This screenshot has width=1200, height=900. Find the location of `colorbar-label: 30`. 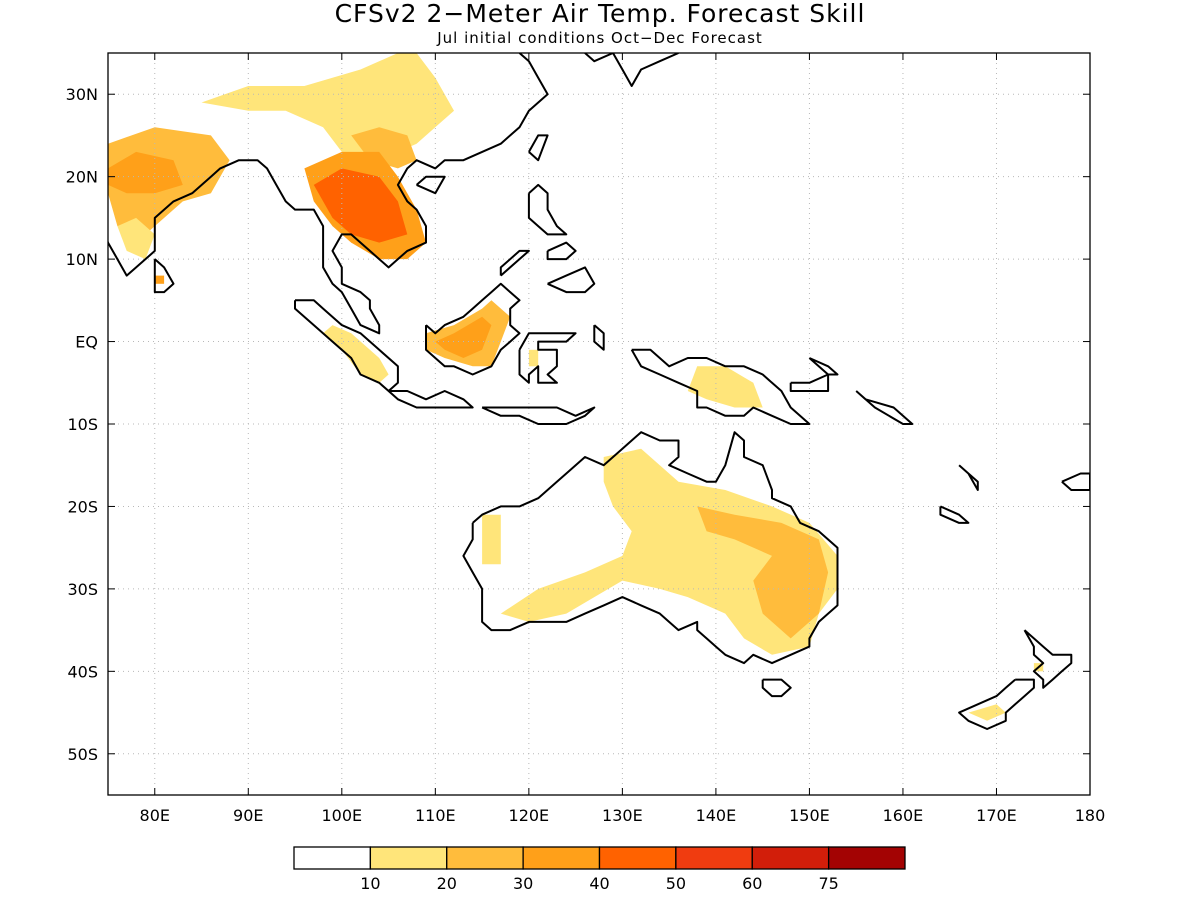

colorbar-label: 30 is located at coordinates (523, 883).